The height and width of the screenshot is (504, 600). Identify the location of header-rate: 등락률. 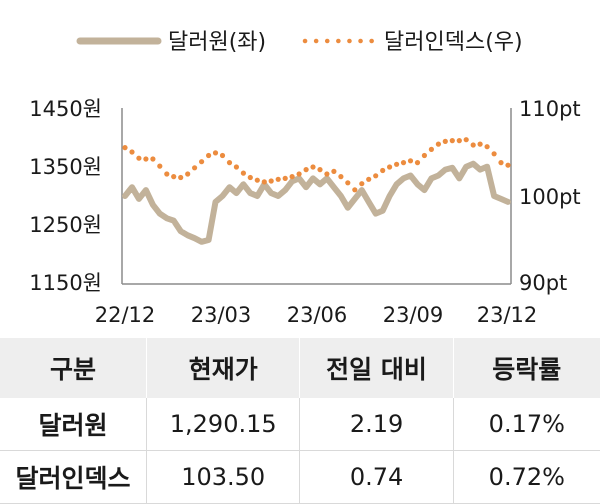
(526, 368).